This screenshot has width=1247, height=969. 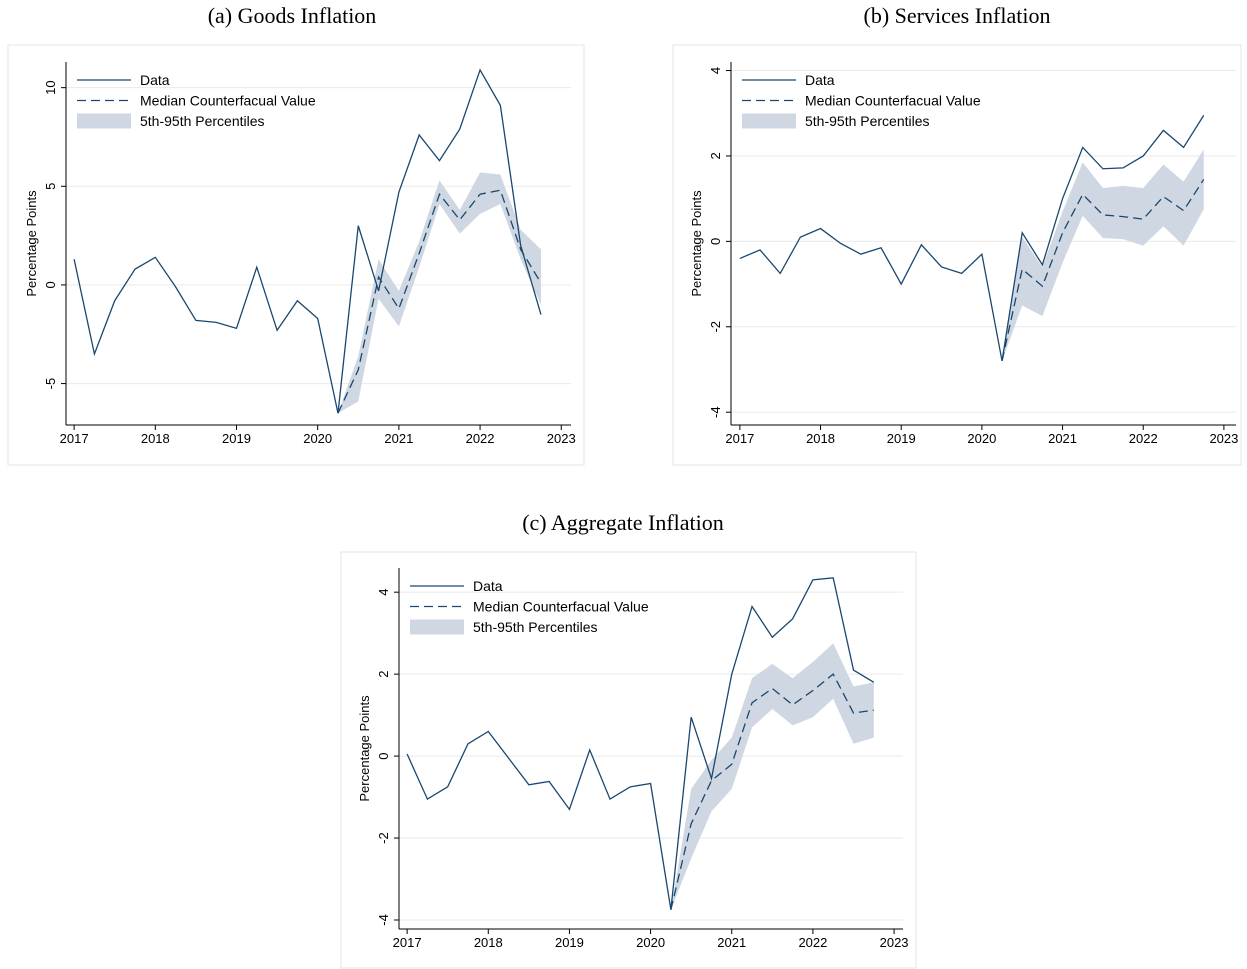 What do you see at coordinates (50, 87) in the screenshot?
I see `y-tick-label: 10` at bounding box center [50, 87].